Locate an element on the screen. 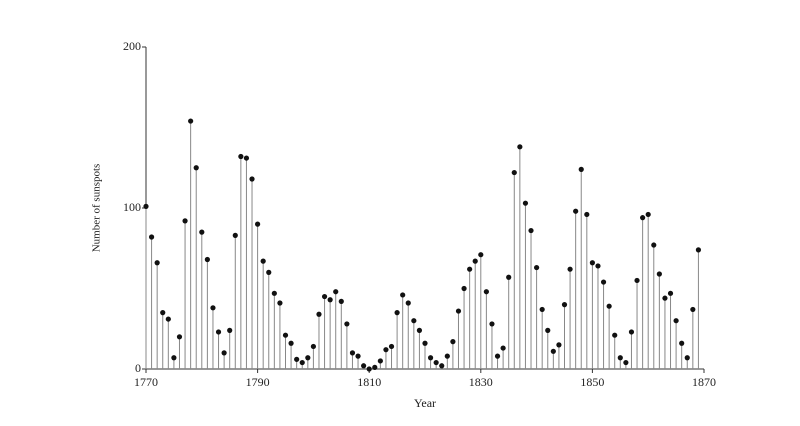 Image resolution: width=800 pixels, height=426 pixels. x-tick-label: 1790 is located at coordinates (258, 382).